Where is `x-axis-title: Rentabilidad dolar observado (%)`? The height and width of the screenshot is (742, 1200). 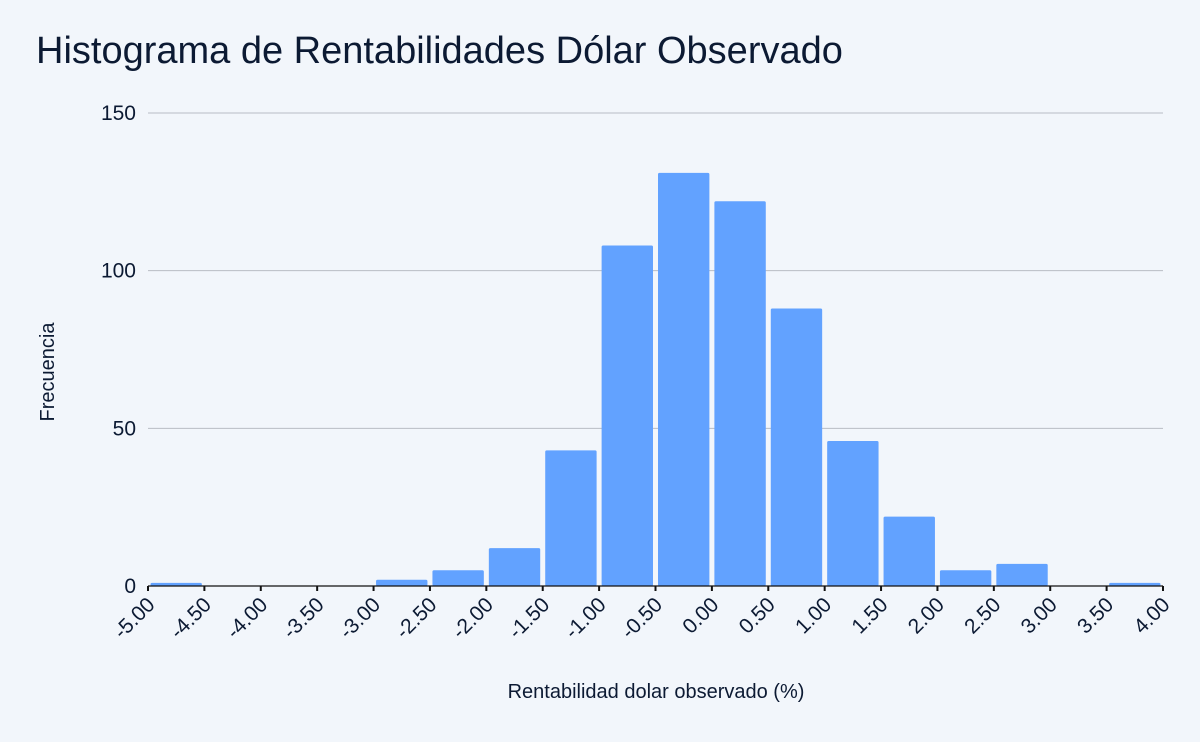 x-axis-title: Rentabilidad dolar observado (%) is located at coordinates (656, 692).